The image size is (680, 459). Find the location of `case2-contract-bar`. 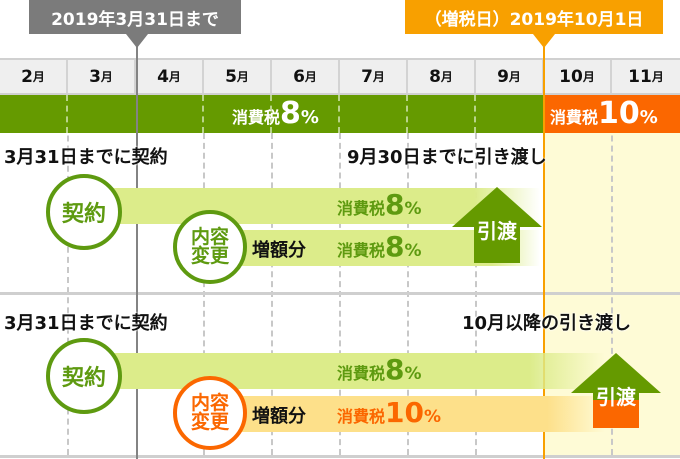

case2-contract-bar is located at coordinates (352, 371).